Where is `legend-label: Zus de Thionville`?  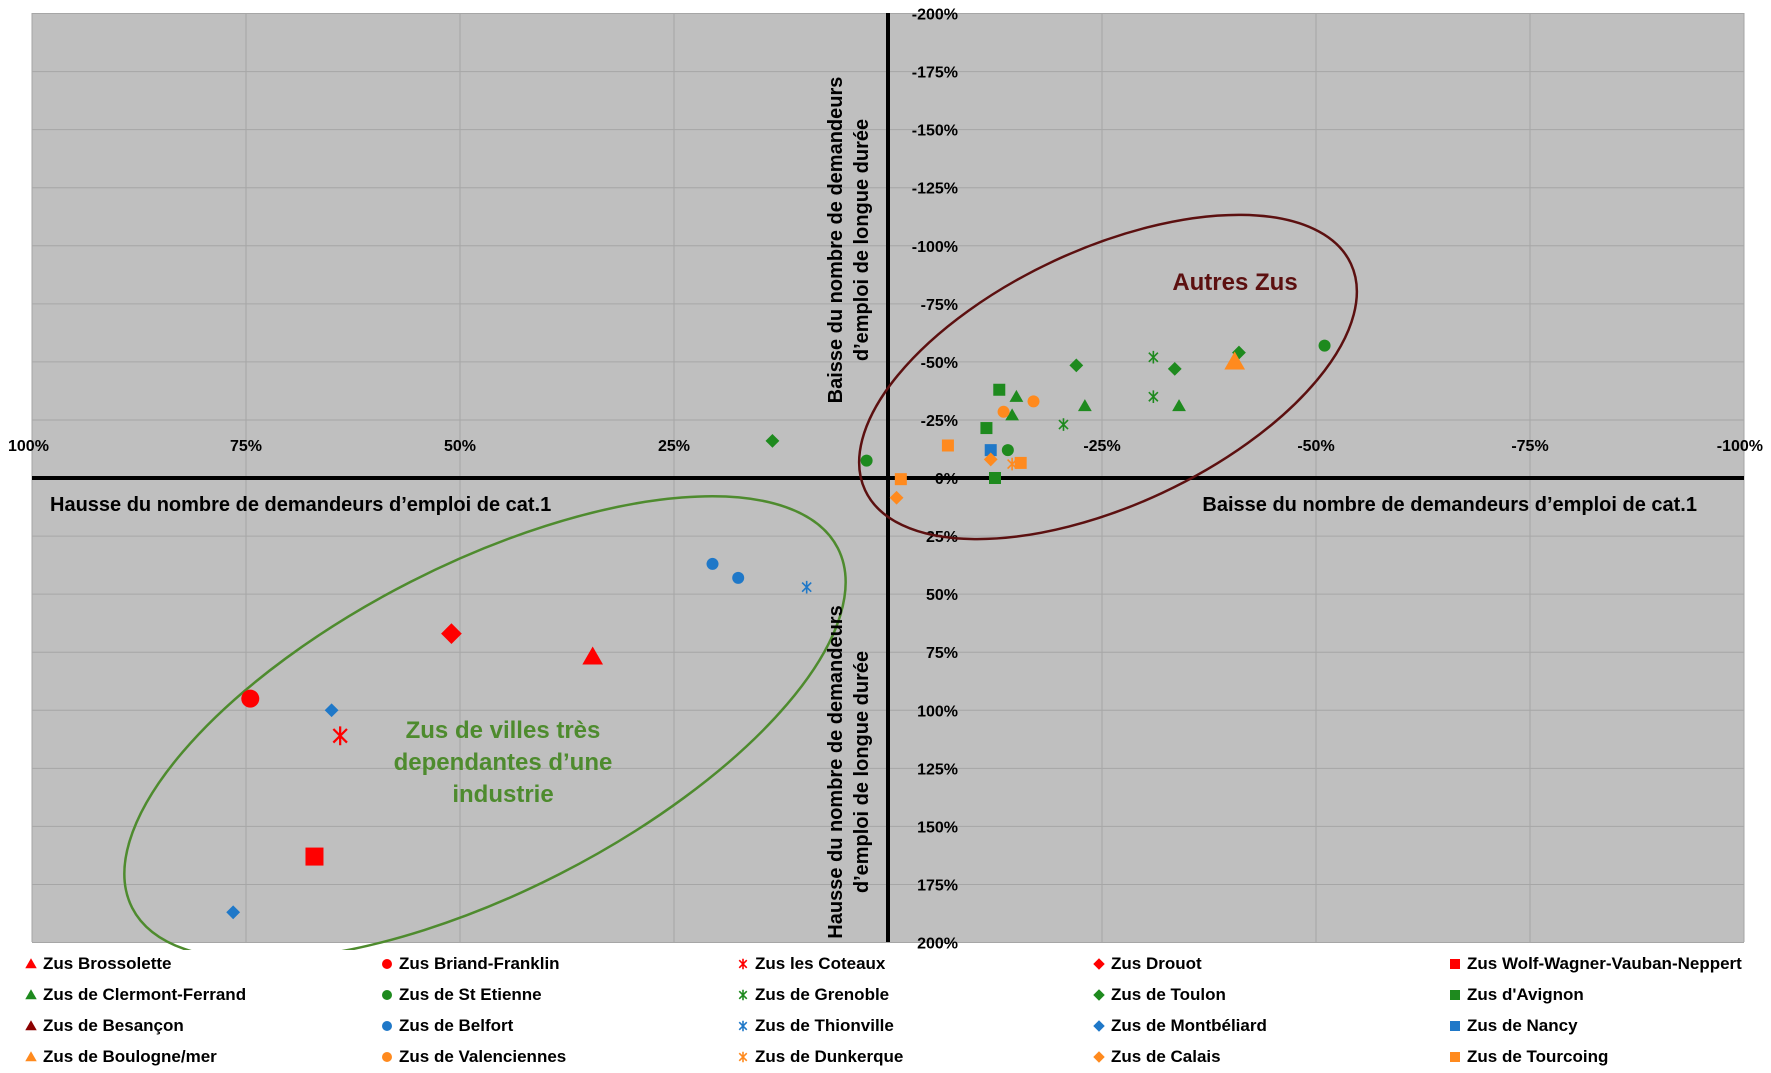
legend-label: Zus de Thionville is located at coordinates (824, 1025).